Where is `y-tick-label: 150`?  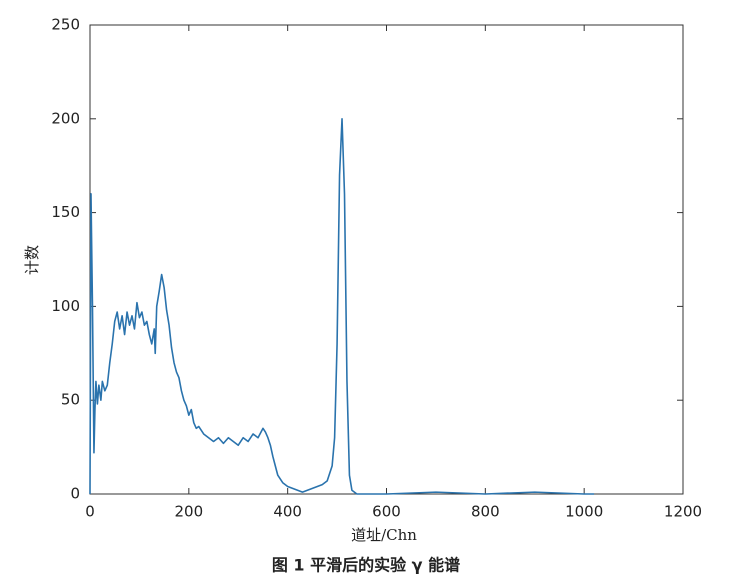
y-tick-label: 150 is located at coordinates (65, 212).